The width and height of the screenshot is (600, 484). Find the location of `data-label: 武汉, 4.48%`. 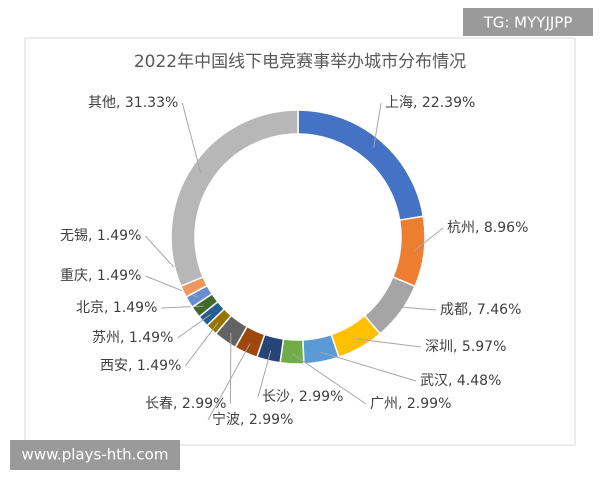

data-label: 武汉, 4.48% is located at coordinates (460, 381).